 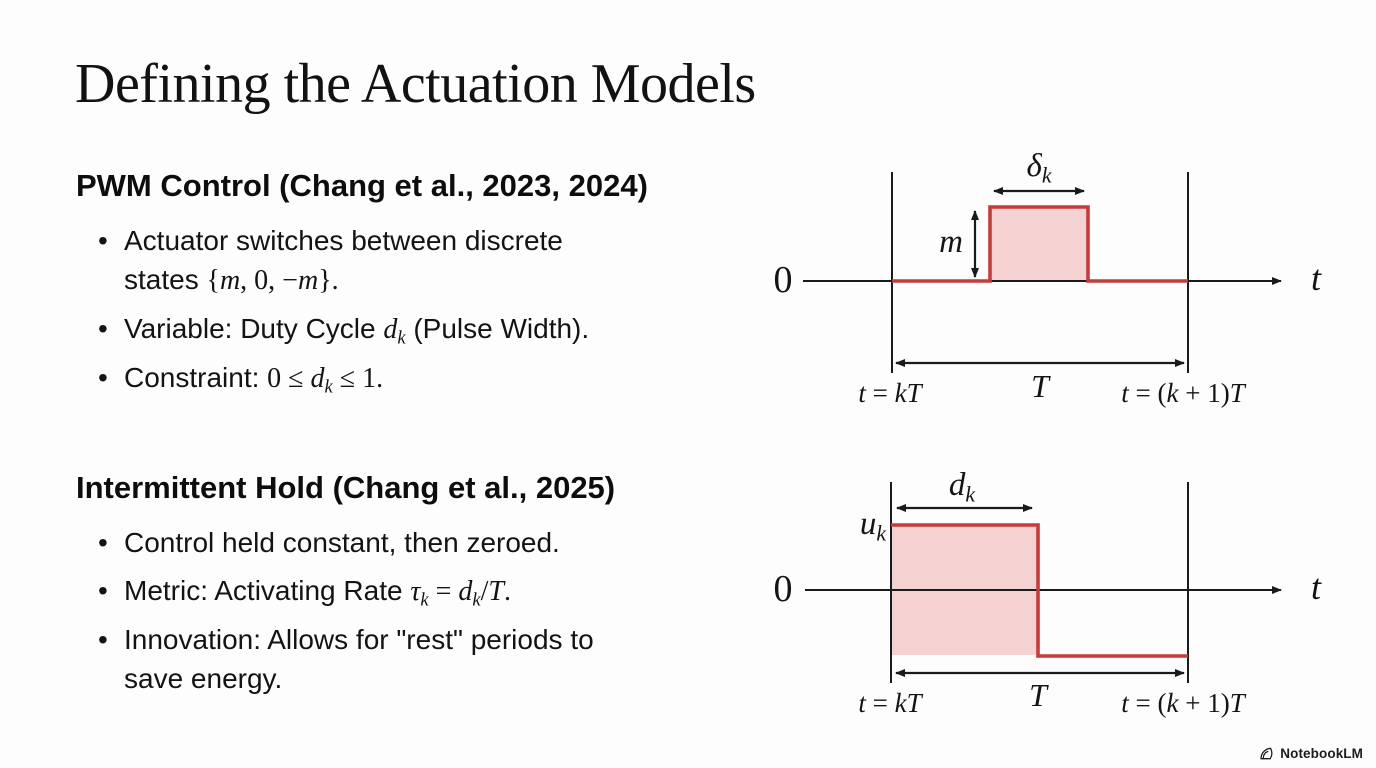 I want to click on hold-width-label: dk, so click(x=962, y=487).